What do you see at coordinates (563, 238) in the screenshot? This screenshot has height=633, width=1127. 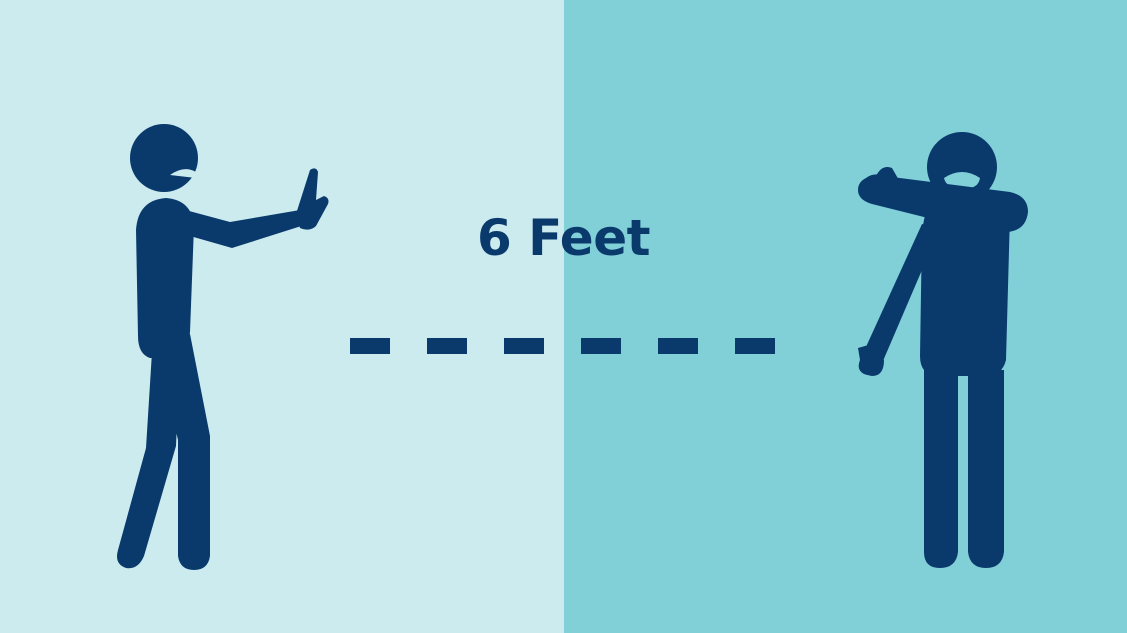 I see `distance-label: 6 Feet` at bounding box center [563, 238].